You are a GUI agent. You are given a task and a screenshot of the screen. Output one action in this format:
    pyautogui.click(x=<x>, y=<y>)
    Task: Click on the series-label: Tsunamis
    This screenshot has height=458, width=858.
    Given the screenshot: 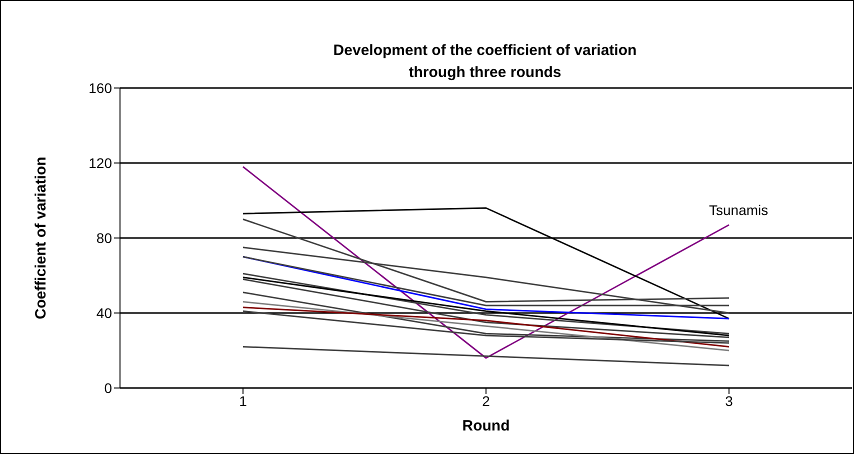 What is the action you would take?
    pyautogui.click(x=738, y=210)
    